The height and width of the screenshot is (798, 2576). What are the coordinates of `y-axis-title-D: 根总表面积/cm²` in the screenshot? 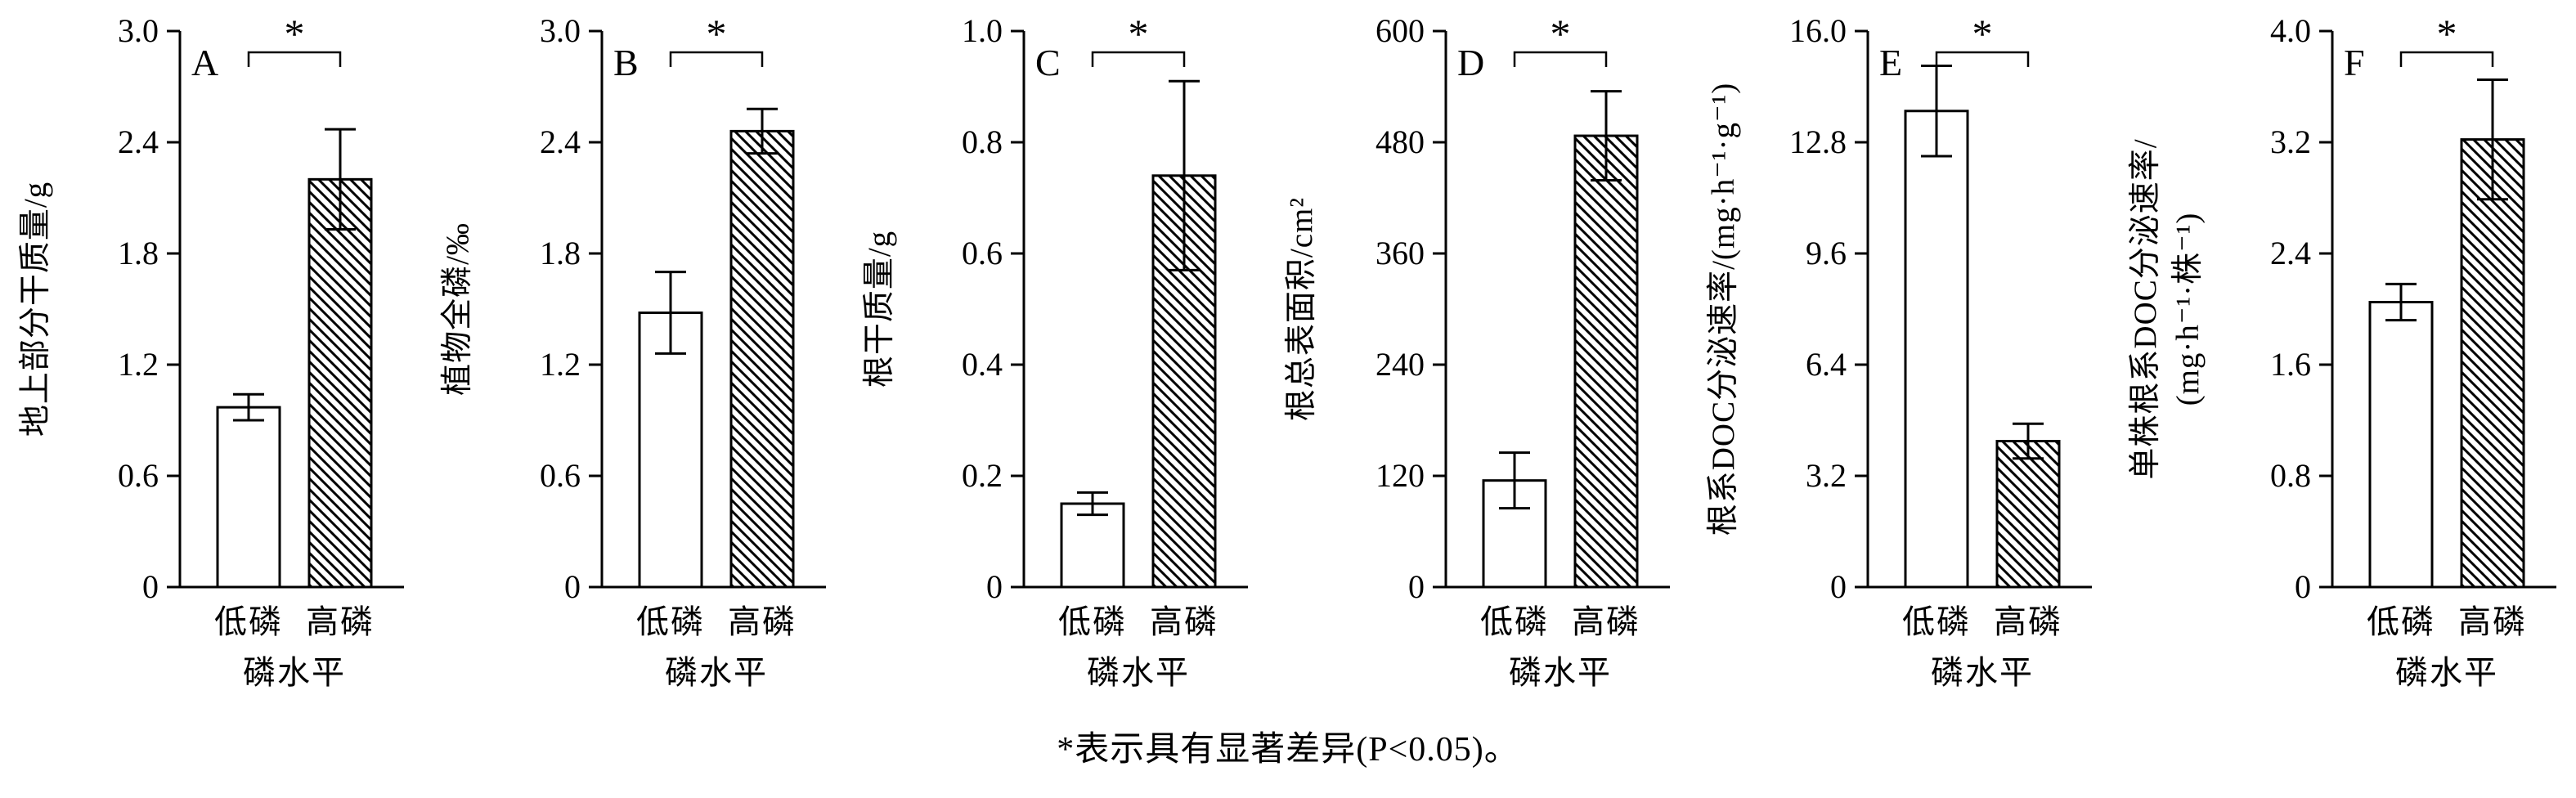 It's located at (1302, 307).